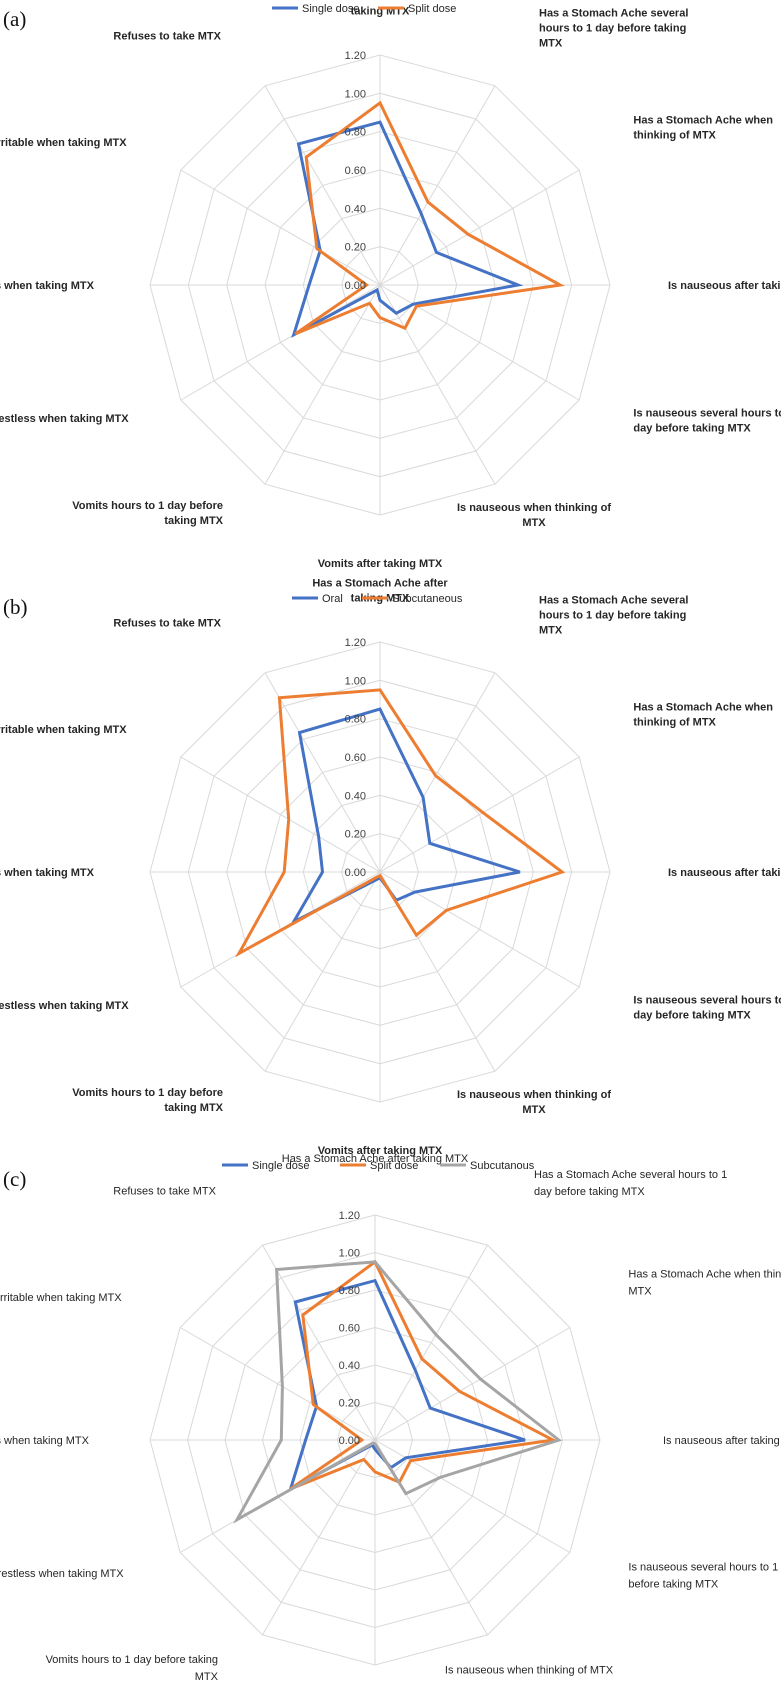 The height and width of the screenshot is (1695, 781). Describe the element at coordinates (375, 1159) in the screenshot. I see `category-label: Has a Stomach Ache after taking MTX` at that location.